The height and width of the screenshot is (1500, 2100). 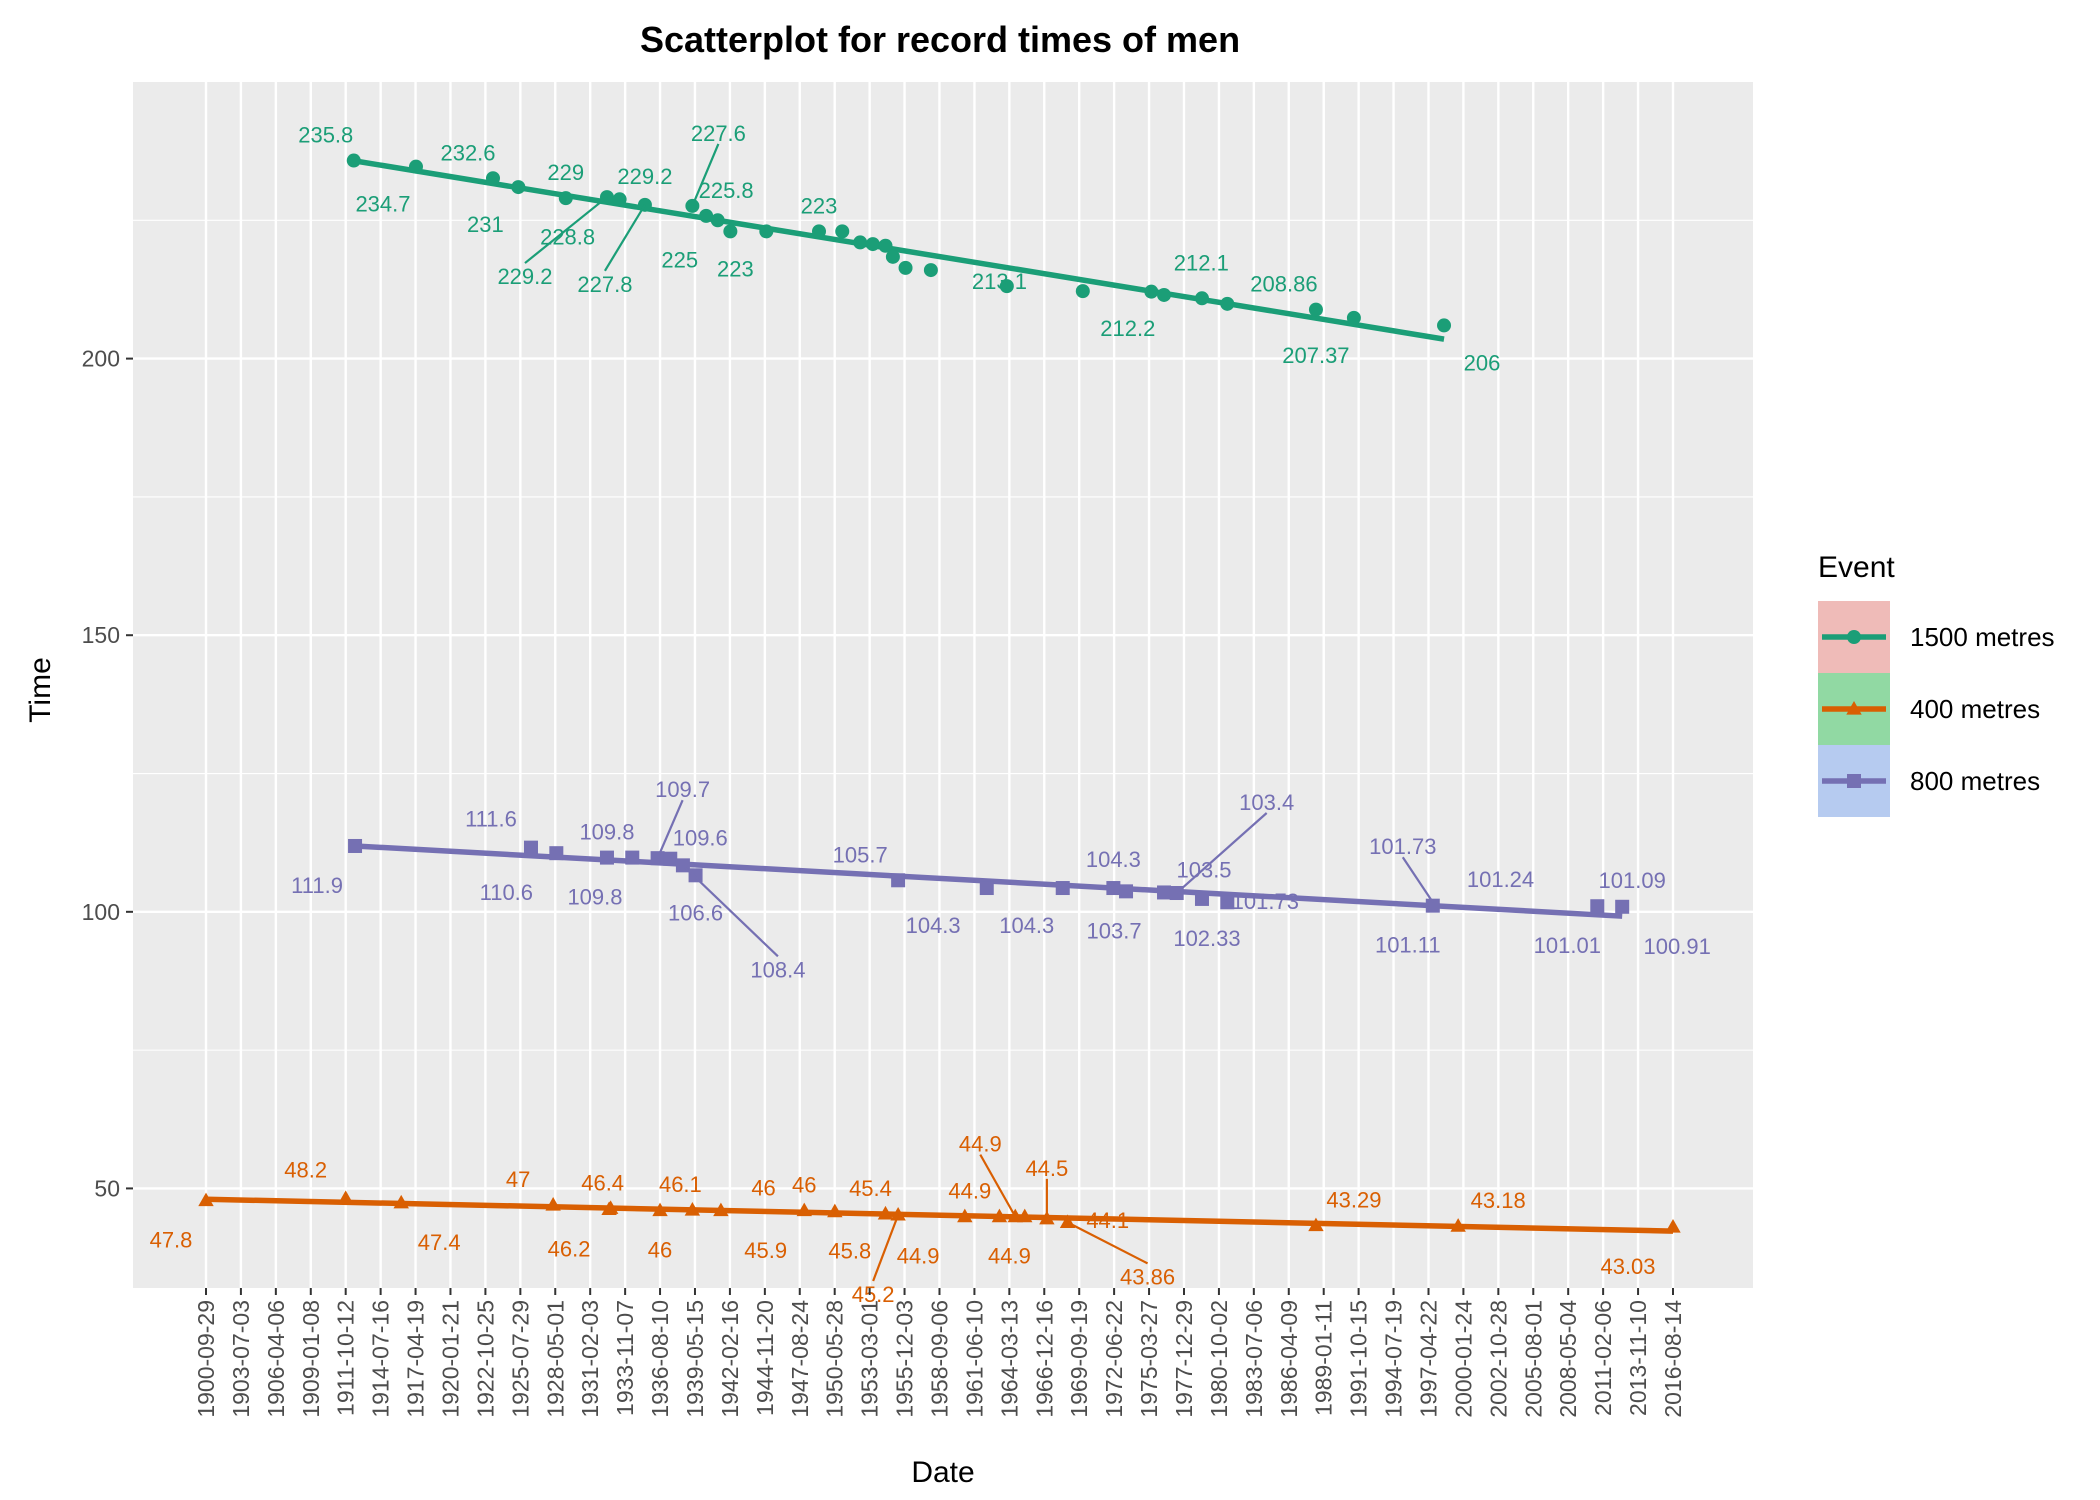 What do you see at coordinates (800, 1359) in the screenshot?
I see `x-tick-label: 1947-08-24` at bounding box center [800, 1359].